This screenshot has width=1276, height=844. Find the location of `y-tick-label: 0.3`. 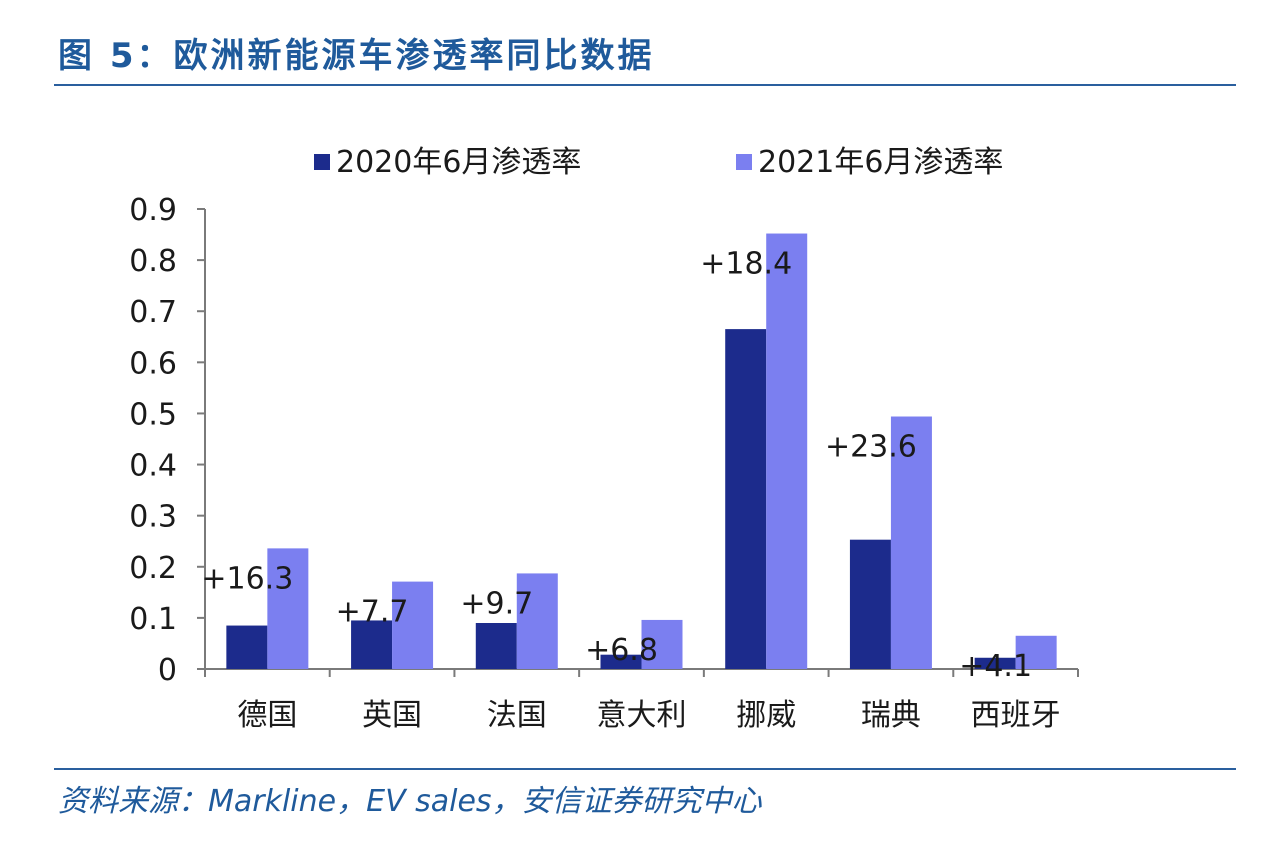

y-tick-label: 0.3 is located at coordinates (153, 517).